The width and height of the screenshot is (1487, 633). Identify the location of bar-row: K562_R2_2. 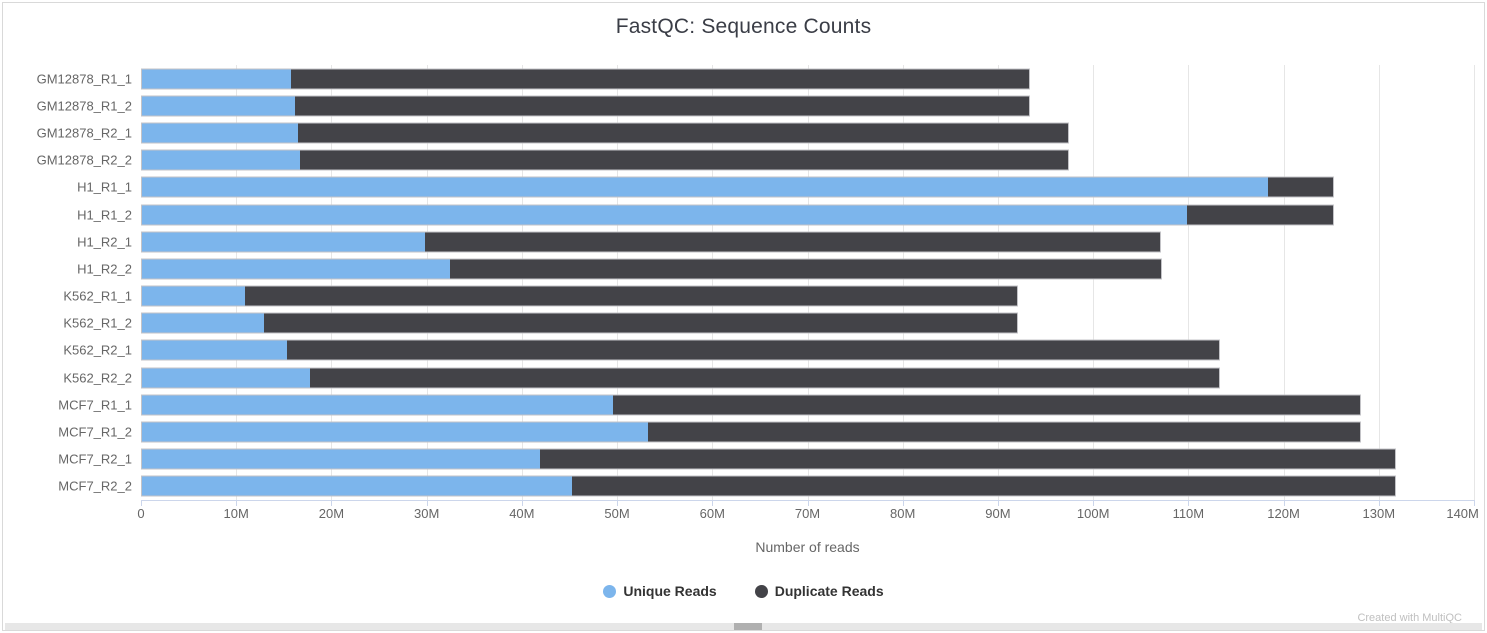
(768, 377).